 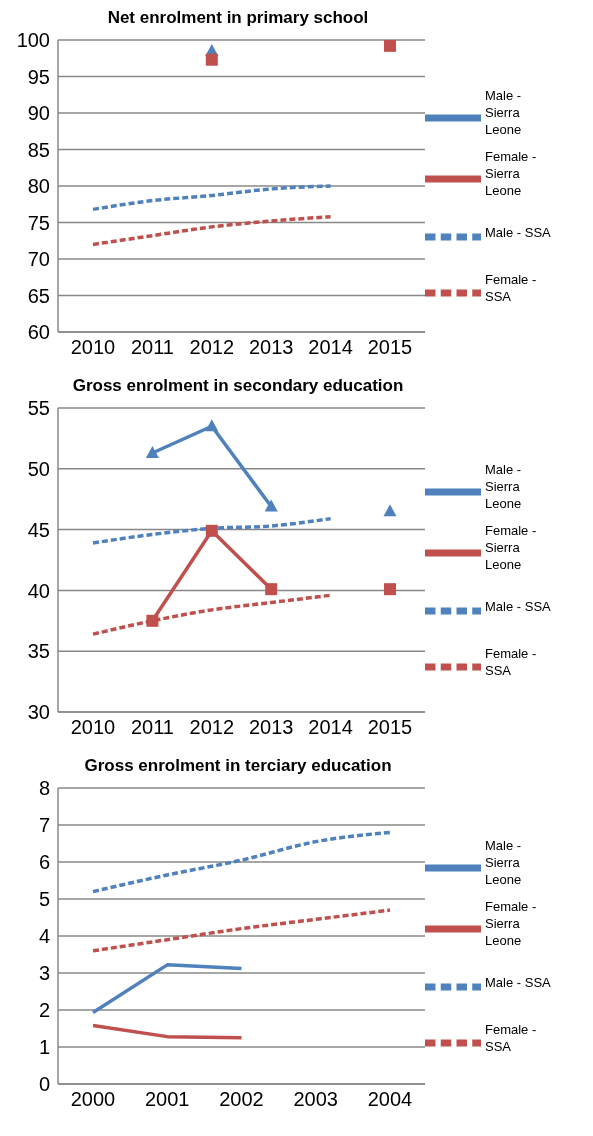 What do you see at coordinates (38, 712) in the screenshot?
I see `y-tick-label: 30` at bounding box center [38, 712].